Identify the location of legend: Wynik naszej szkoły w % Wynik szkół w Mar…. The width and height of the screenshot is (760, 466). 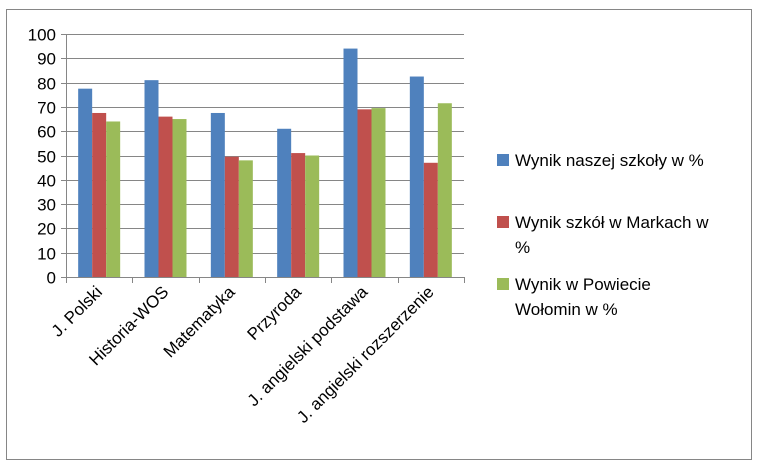
(603, 235).